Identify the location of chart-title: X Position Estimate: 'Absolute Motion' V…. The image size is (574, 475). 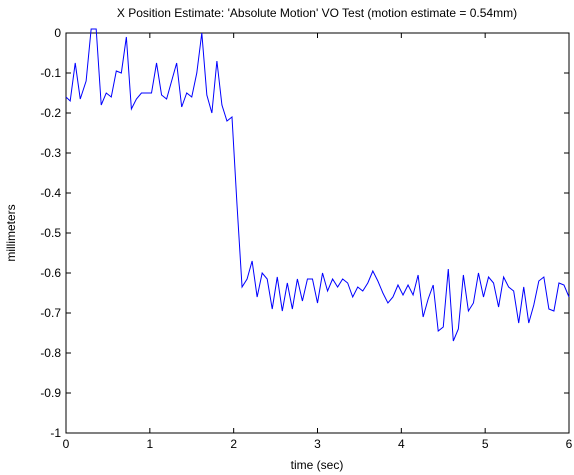
(317, 13).